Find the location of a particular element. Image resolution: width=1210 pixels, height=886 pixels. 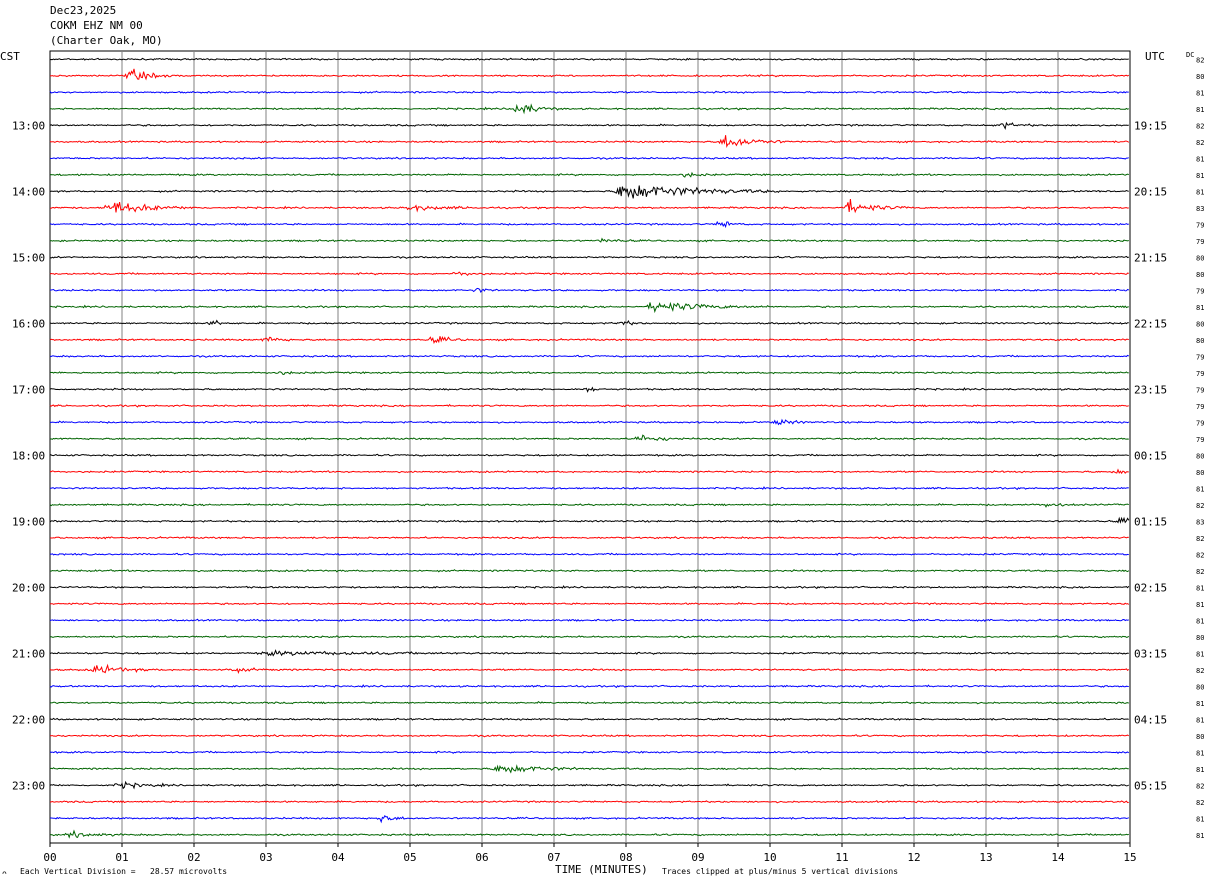

x-tick-label: 01 is located at coordinates (121, 857).